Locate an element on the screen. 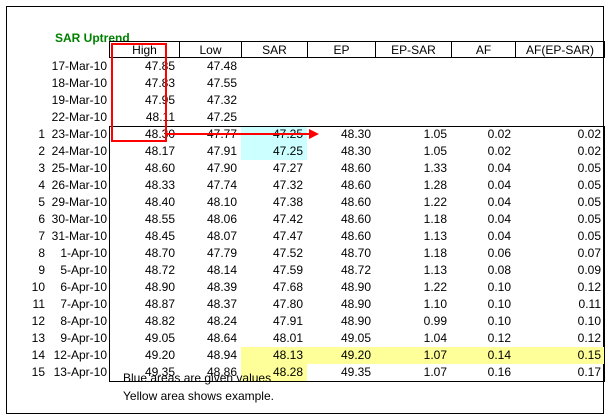  cell-idx: 9 is located at coordinates (41, 270).